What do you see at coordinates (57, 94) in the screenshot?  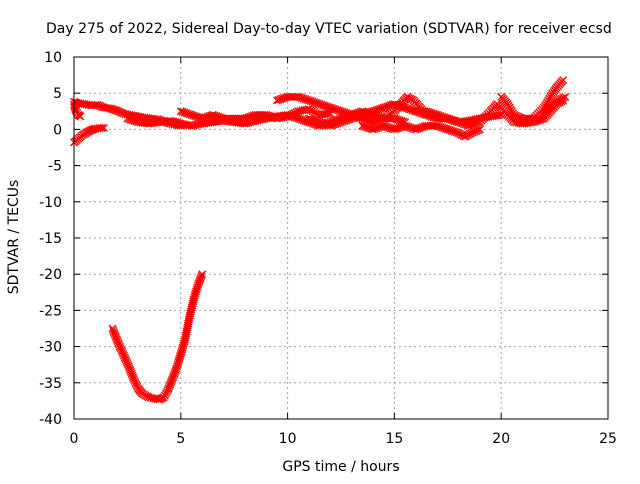 I see `y-tick-label: 5` at bounding box center [57, 94].